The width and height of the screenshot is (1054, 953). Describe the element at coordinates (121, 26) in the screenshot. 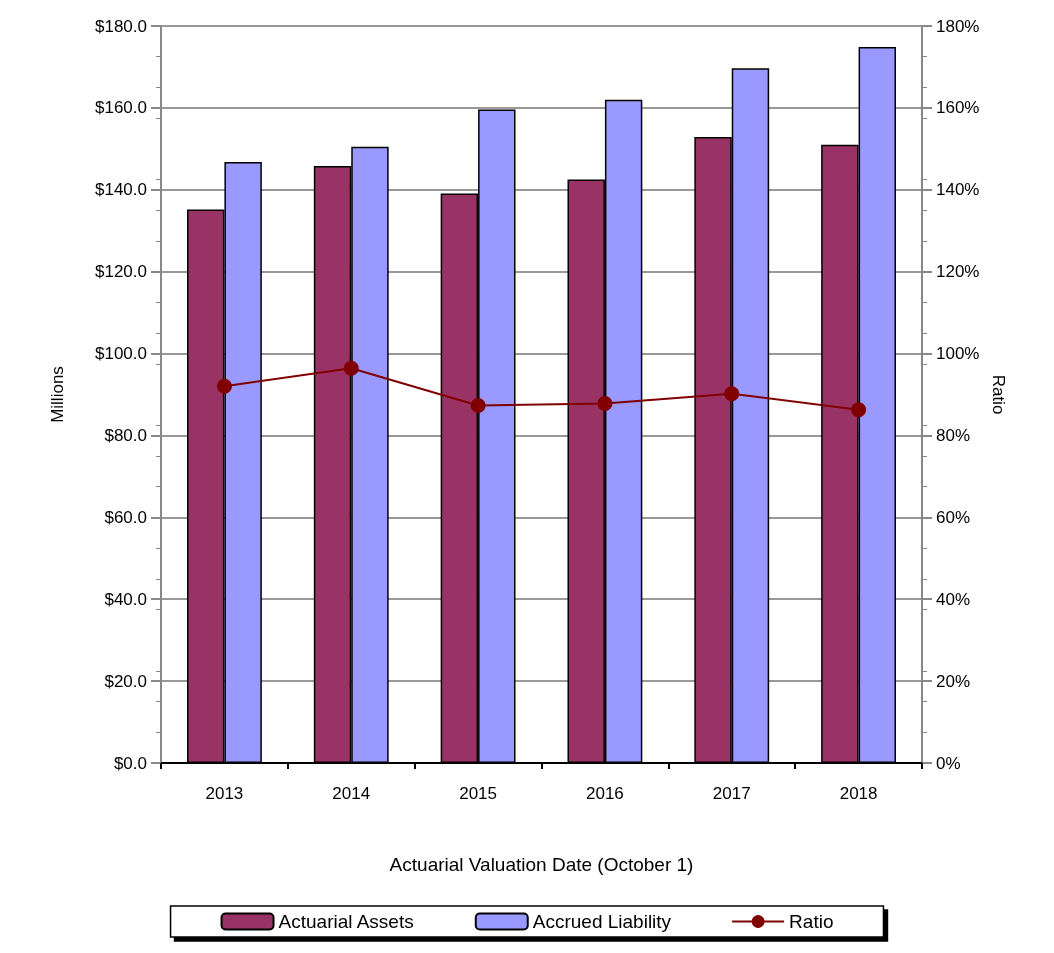

I see `y-tick-label: $180.0` at that location.